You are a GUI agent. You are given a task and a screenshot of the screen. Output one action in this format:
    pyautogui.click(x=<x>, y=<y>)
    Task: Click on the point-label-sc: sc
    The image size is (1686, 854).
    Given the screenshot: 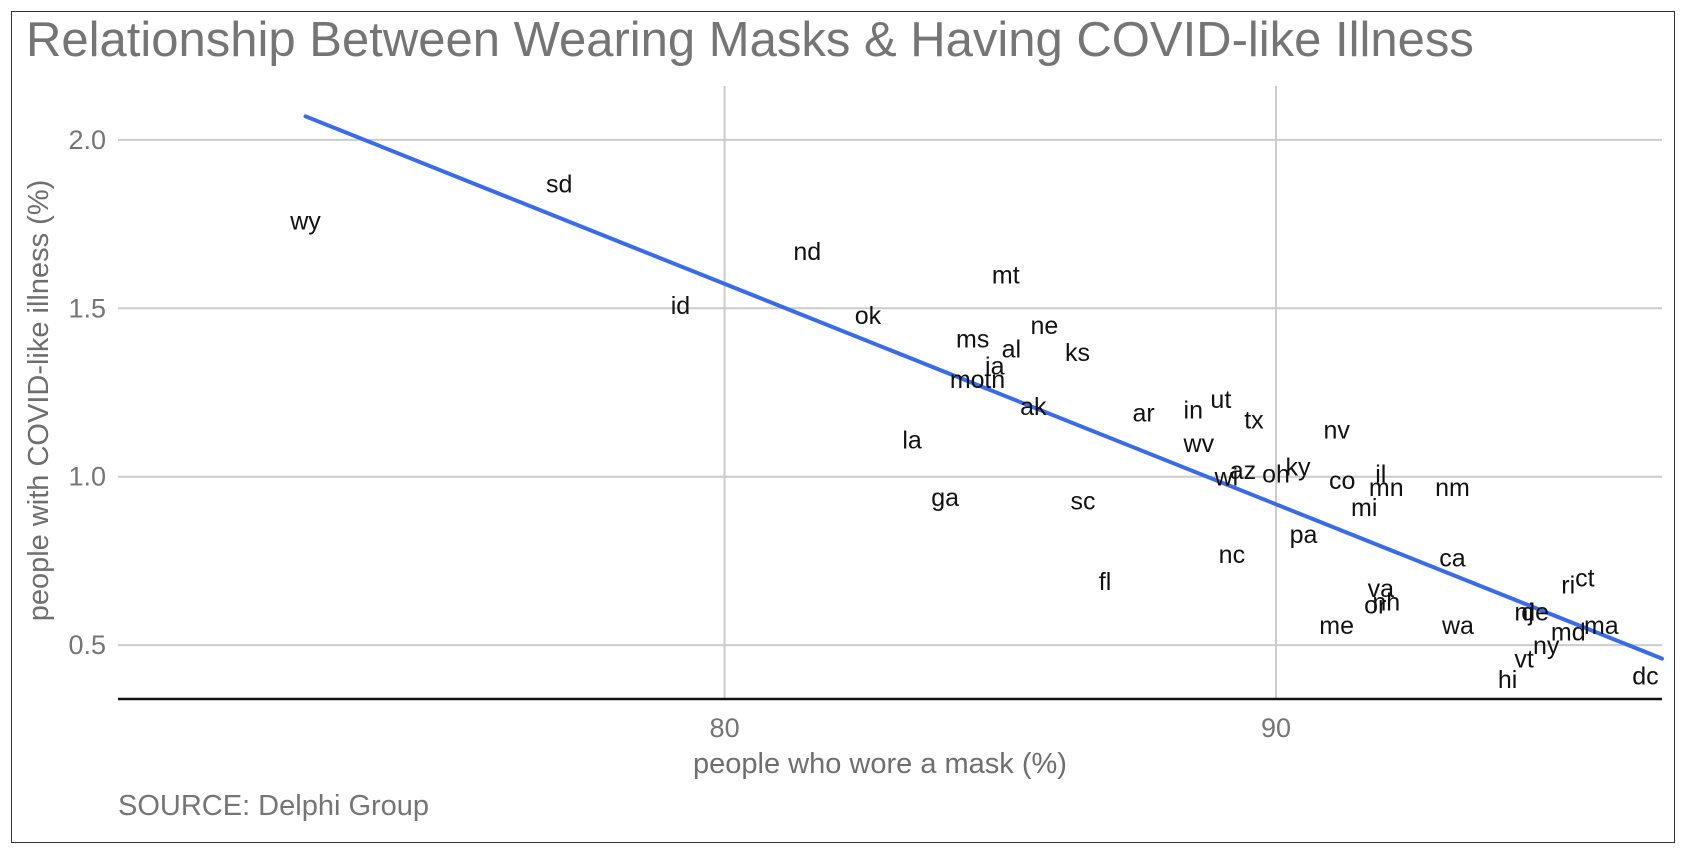 What is the action you would take?
    pyautogui.click(x=1083, y=501)
    